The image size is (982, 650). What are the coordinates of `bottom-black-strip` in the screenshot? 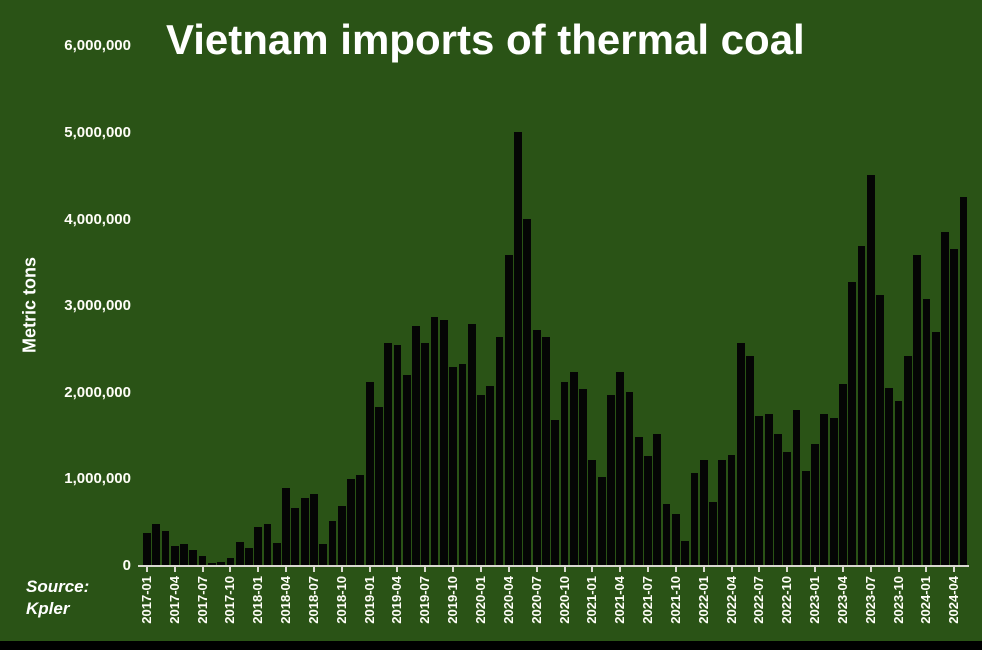 It's located at (491, 645).